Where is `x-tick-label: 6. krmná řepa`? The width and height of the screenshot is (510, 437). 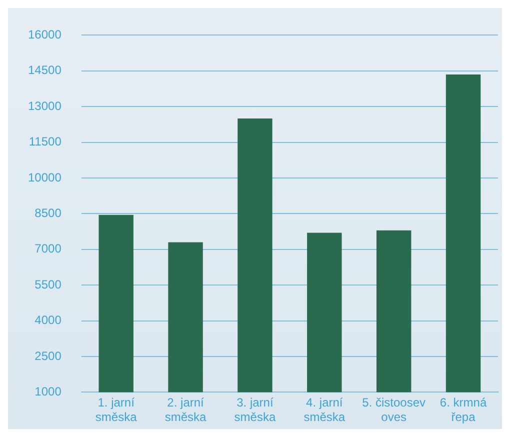 x-tick-label: 6. krmná řepa is located at coordinates (463, 410).